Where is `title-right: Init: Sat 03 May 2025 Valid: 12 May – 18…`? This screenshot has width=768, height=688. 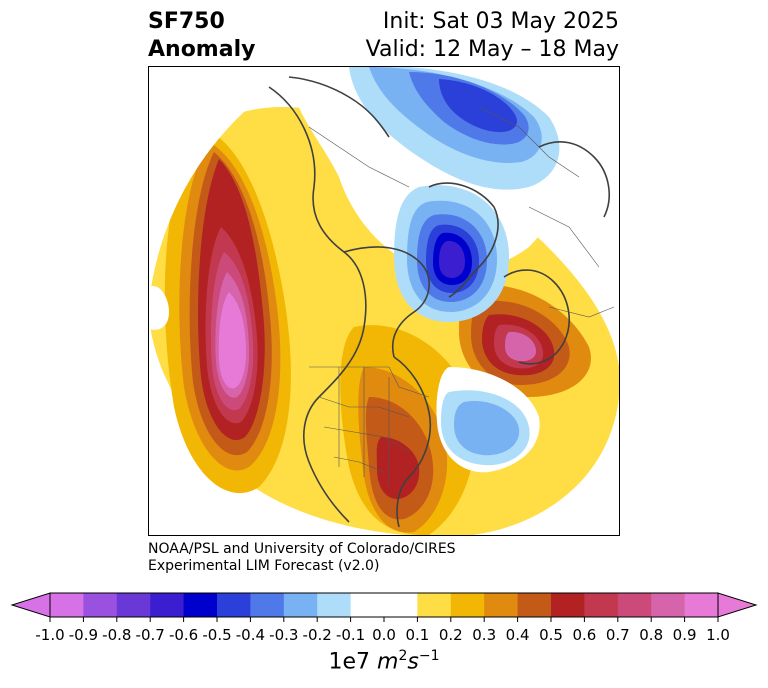 title-right: Init: Sat 03 May 2025 Valid: 12 May – 18… is located at coordinates (492, 36).